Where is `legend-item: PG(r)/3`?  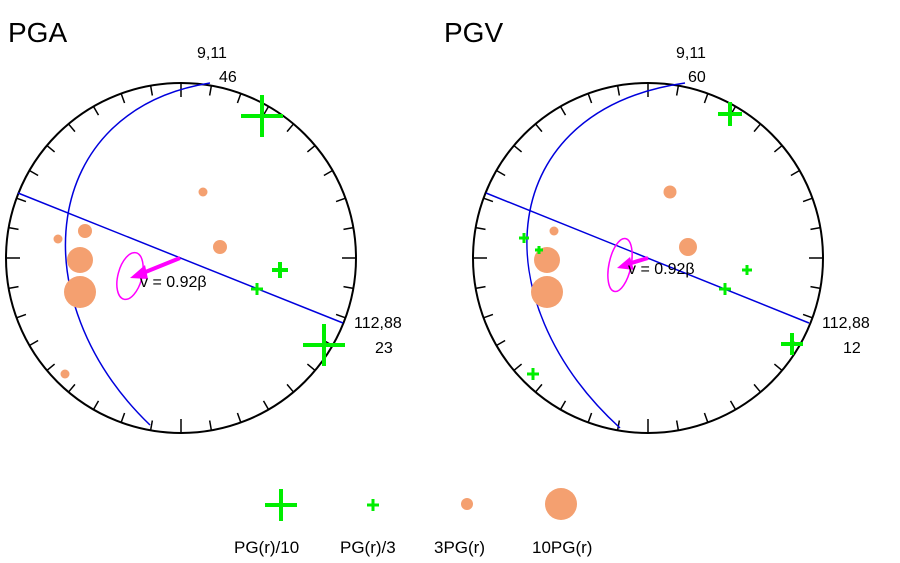 legend-item: PG(r)/3 is located at coordinates (368, 528).